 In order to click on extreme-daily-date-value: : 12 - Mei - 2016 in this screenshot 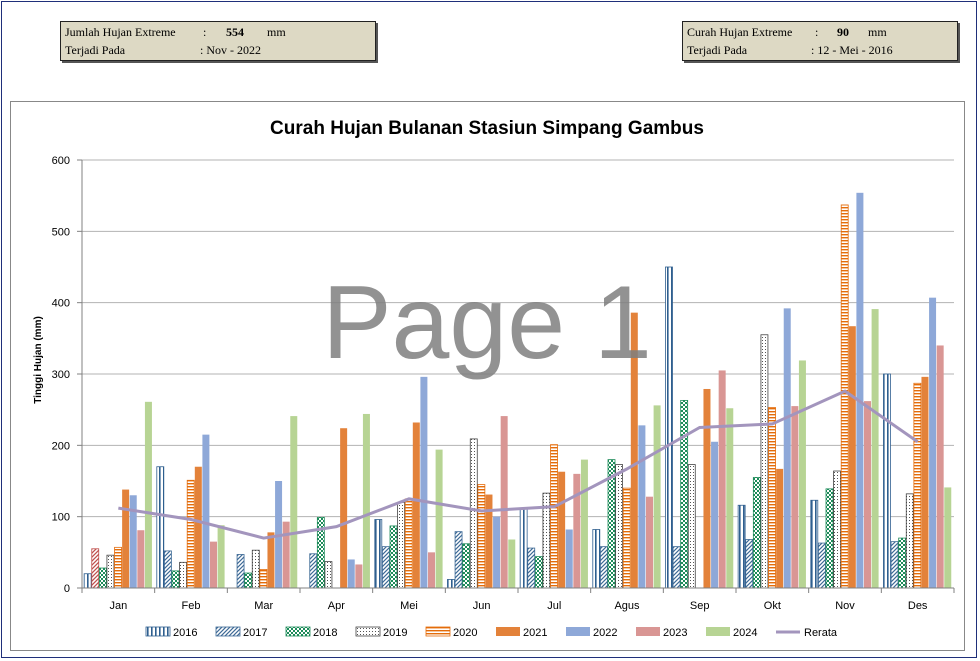, I will do `click(852, 50)`.